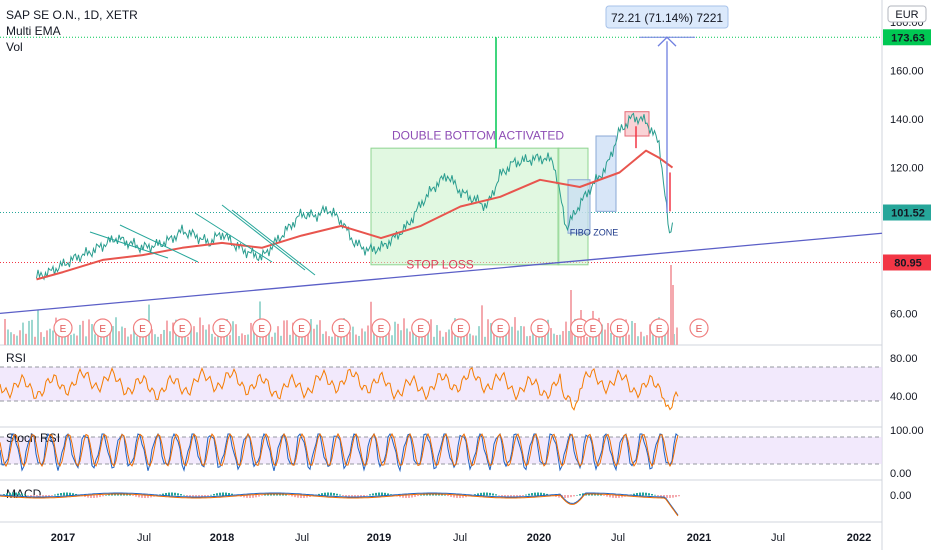 This screenshot has width=932, height=555. What do you see at coordinates (440, 264) in the screenshot?
I see `stop-loss-label: STOP LOSS` at bounding box center [440, 264].